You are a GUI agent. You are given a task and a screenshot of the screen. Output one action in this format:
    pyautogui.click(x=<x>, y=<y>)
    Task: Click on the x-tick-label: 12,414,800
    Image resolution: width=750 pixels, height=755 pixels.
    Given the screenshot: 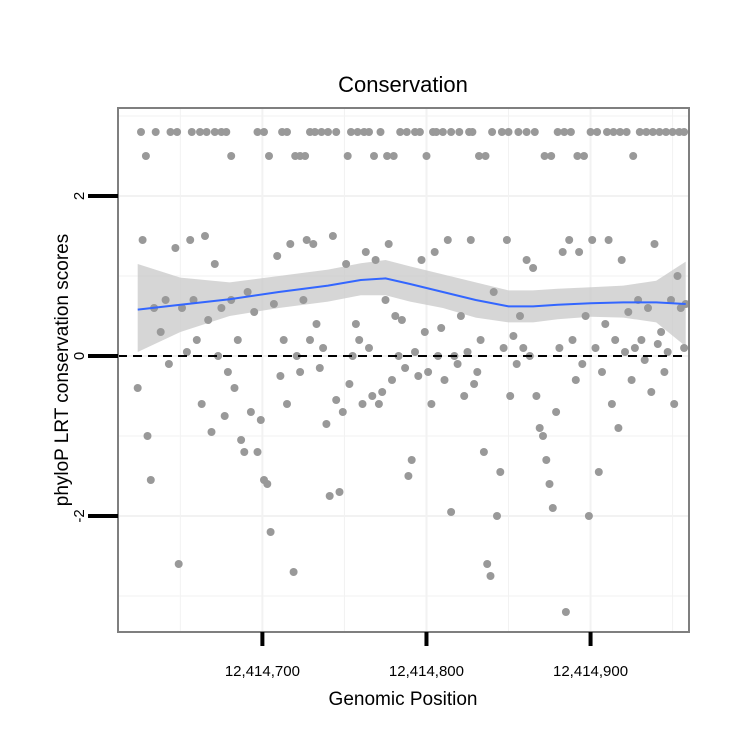 What is the action you would take?
    pyautogui.click(x=426, y=671)
    